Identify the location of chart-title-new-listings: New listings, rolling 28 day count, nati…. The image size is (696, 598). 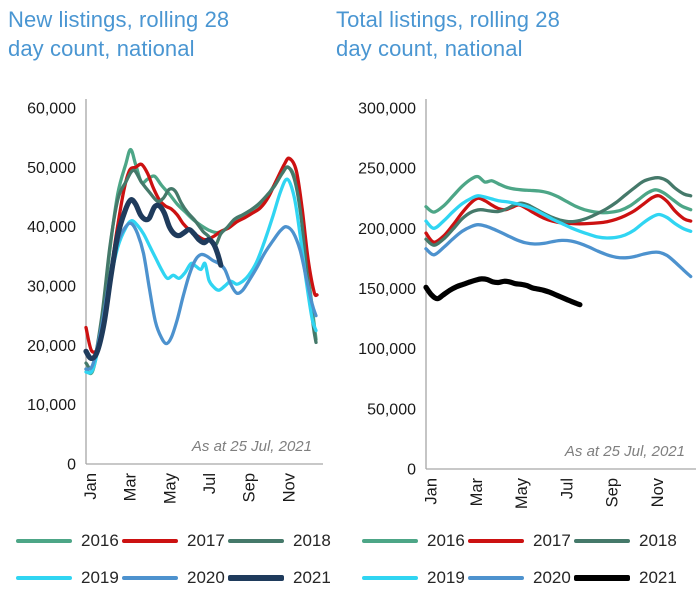
(119, 34).